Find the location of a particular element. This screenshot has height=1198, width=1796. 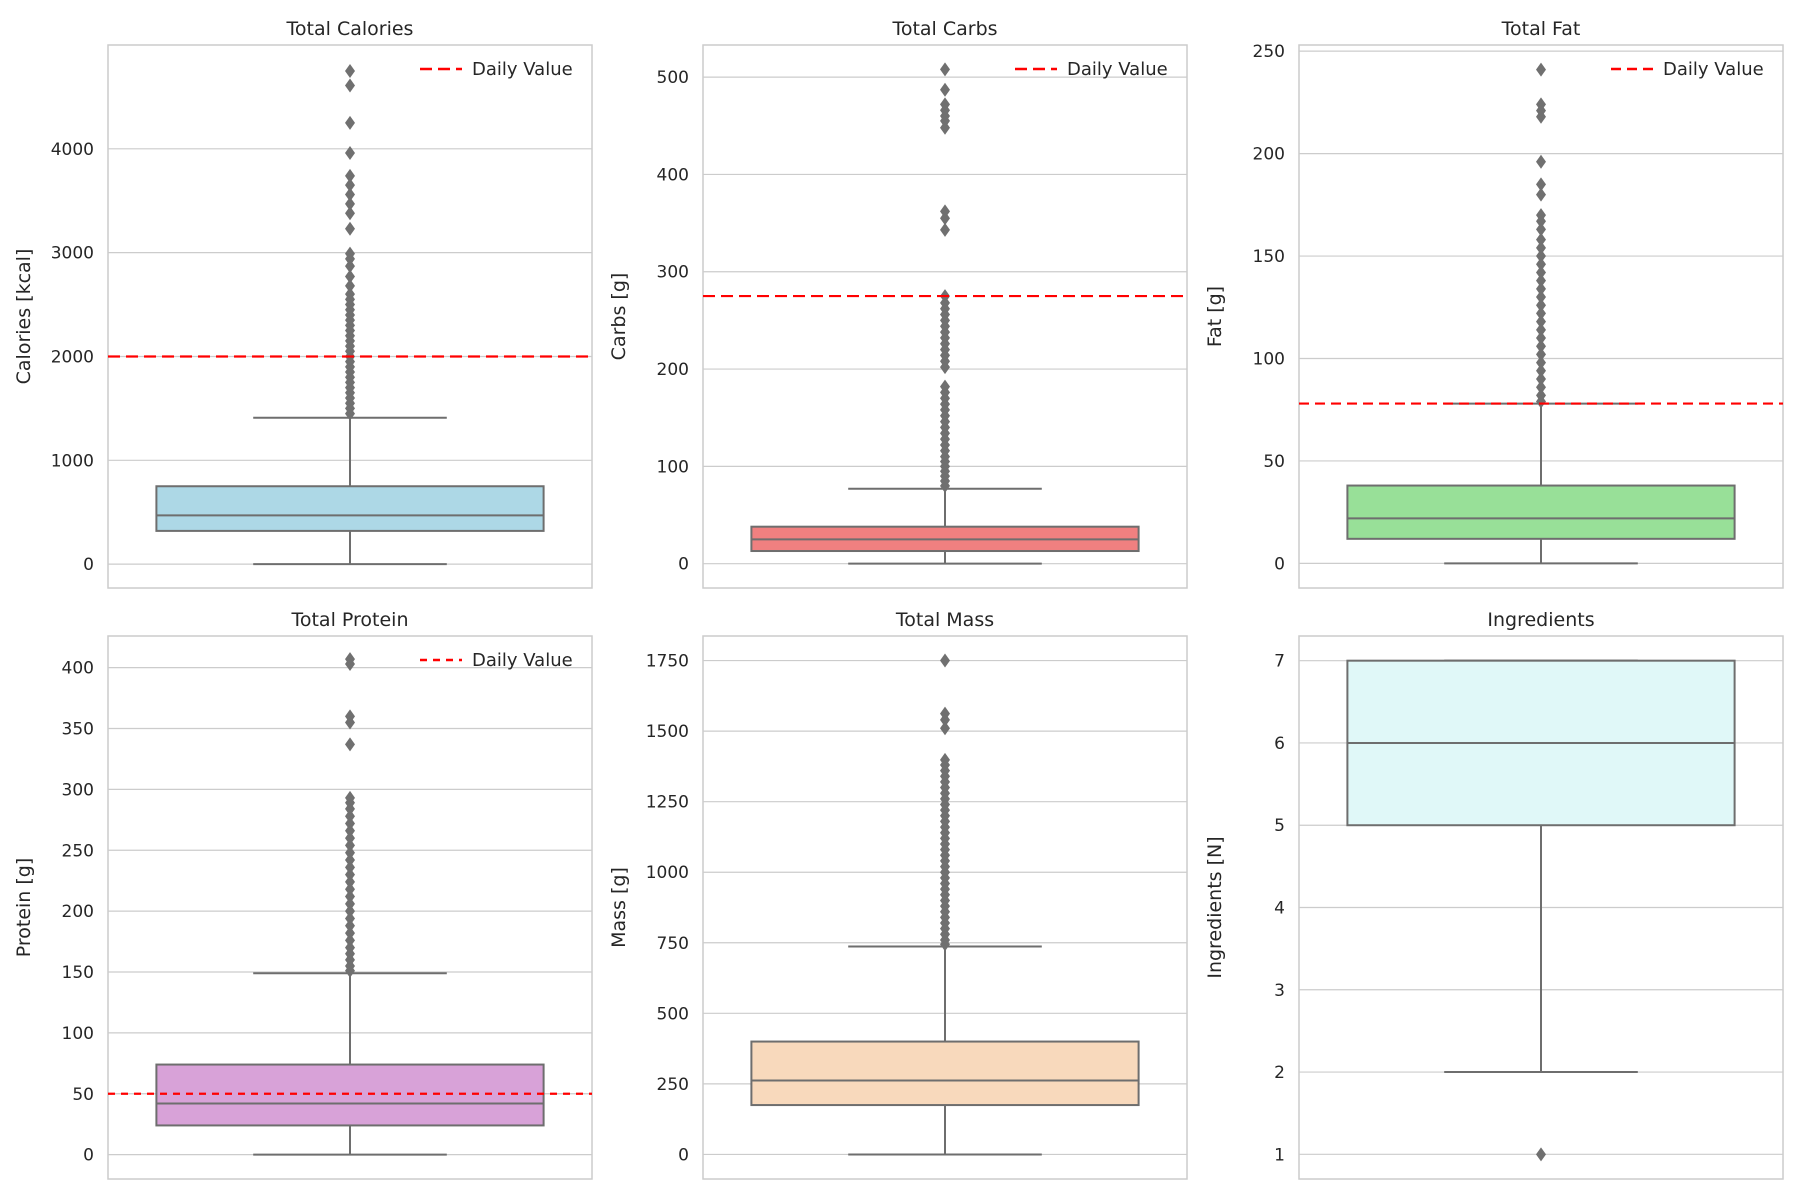

y-tick-label: 6 is located at coordinates (1279, 744).